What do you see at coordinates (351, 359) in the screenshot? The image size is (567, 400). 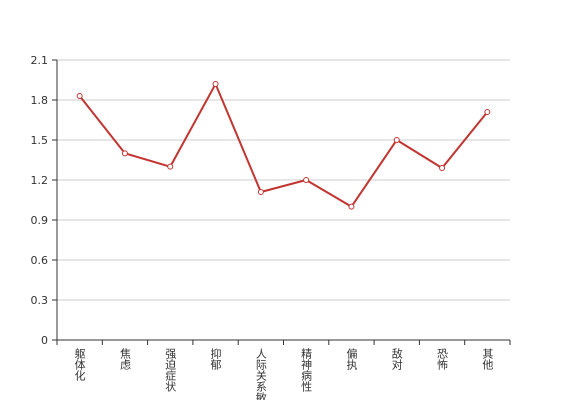 I see `x-tick-label: 偏执` at bounding box center [351, 359].